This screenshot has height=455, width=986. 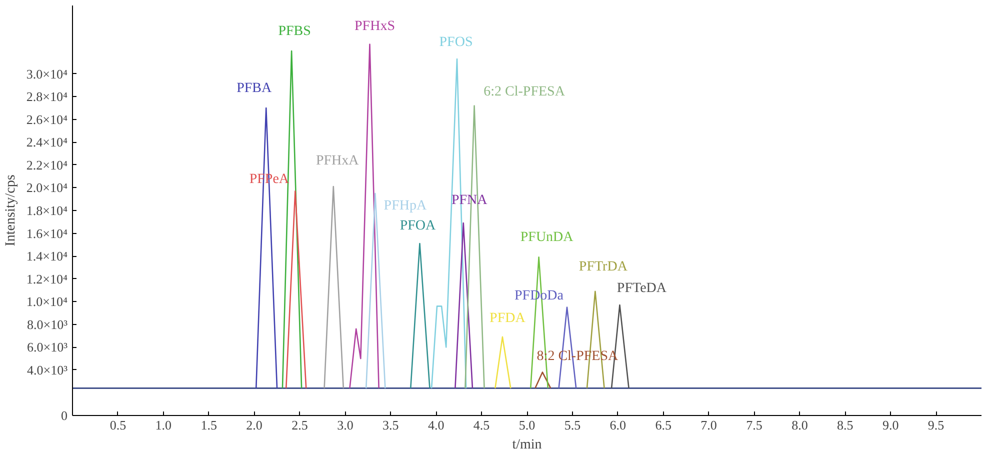 I want to click on y-tick-label: 2.8×10⁴, so click(x=47, y=96).